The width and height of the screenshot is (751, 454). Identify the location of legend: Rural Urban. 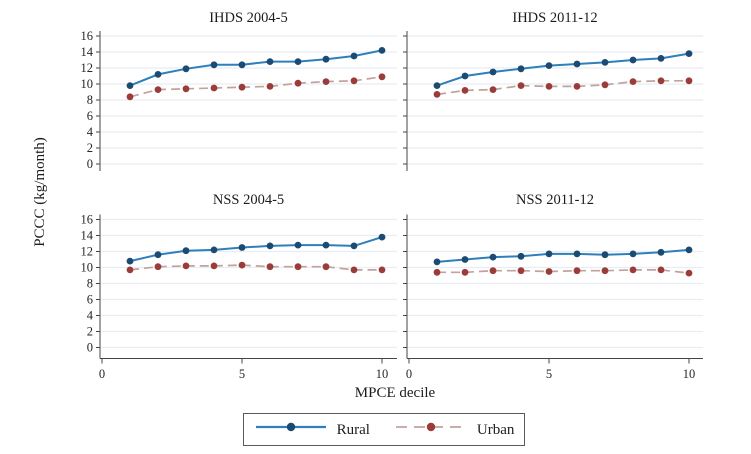
(384, 429).